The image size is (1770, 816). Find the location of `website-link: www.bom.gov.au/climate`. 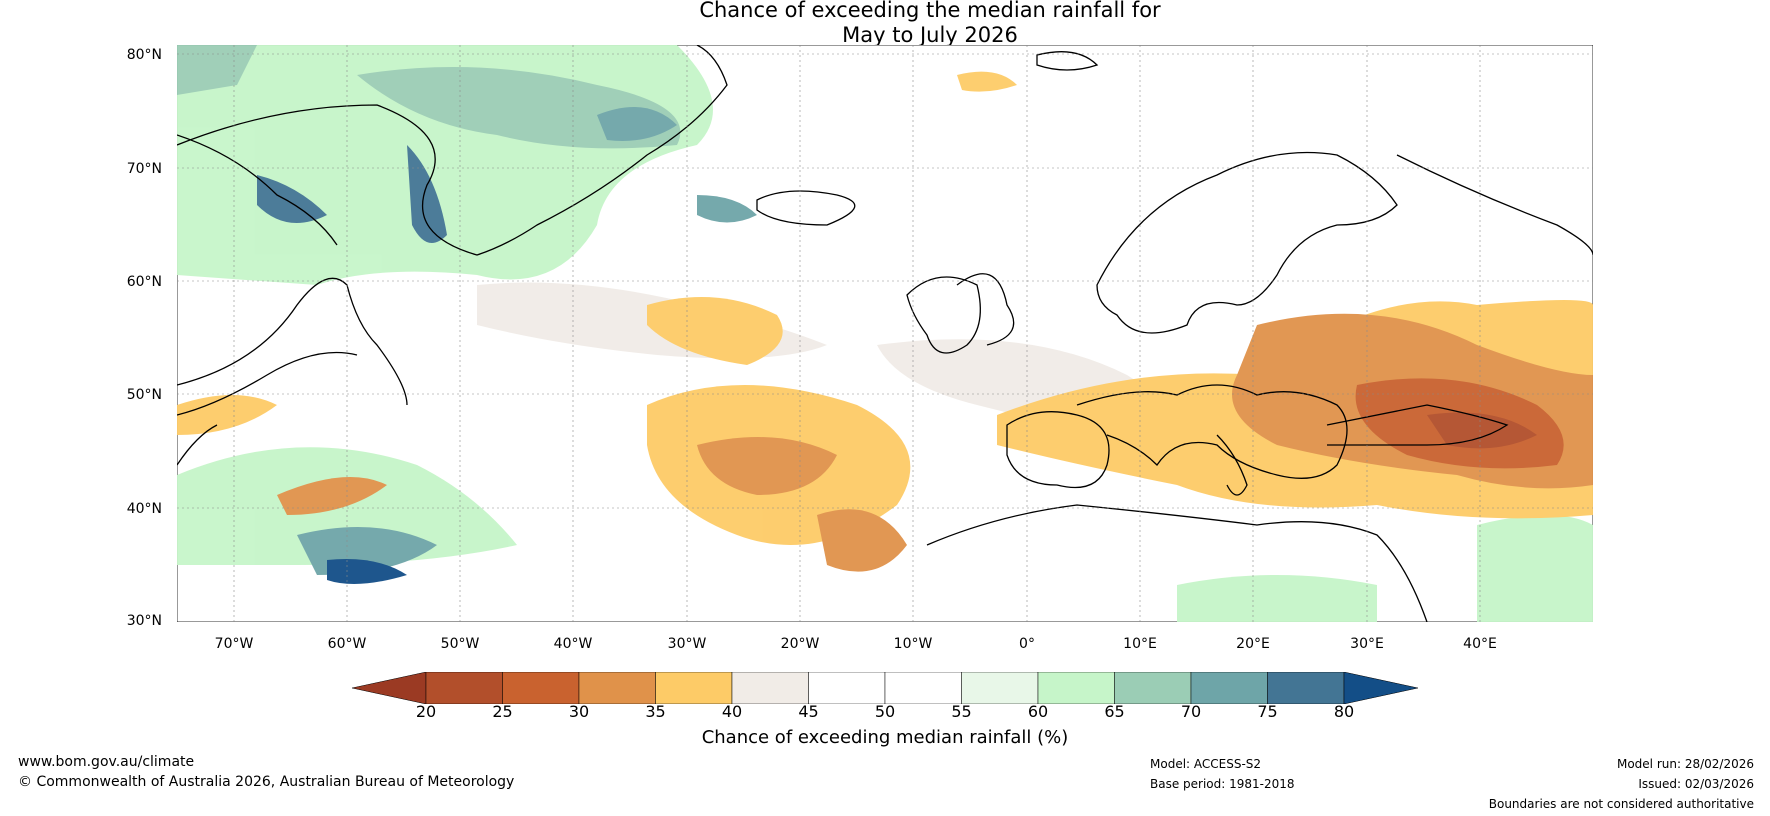

website-link: www.bom.gov.au/climate is located at coordinates (106, 762).